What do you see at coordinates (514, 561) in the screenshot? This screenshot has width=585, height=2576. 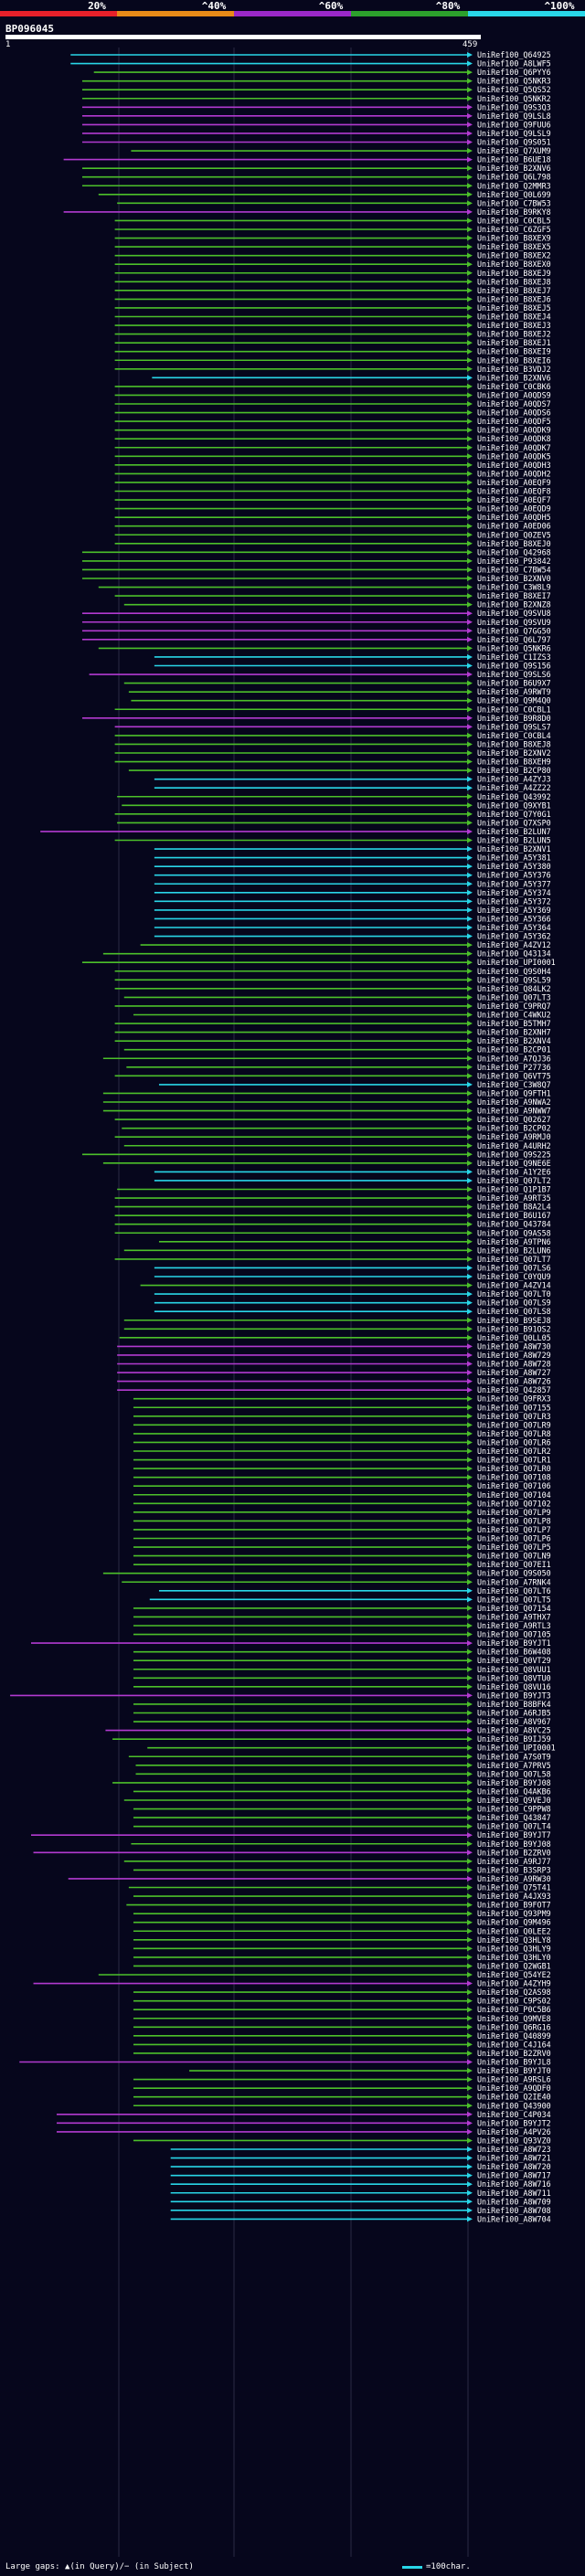 I see `hit-id-label: UniRef100_P93842` at bounding box center [514, 561].